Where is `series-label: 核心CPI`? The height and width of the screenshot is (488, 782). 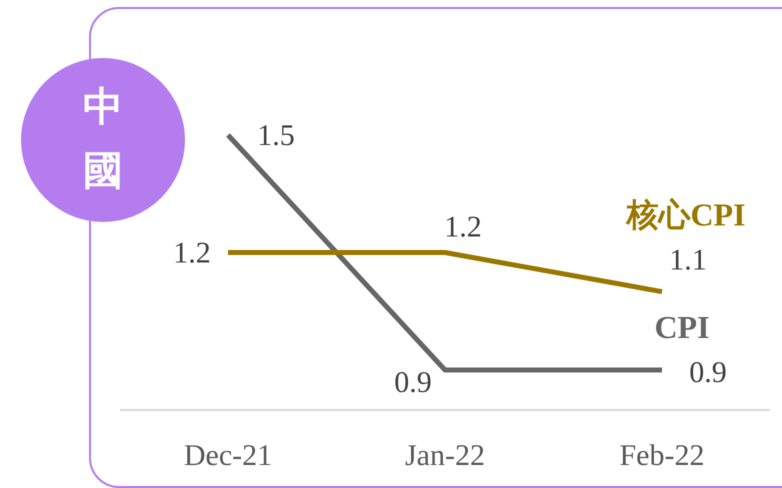 series-label: 核心CPI is located at coordinates (685, 214).